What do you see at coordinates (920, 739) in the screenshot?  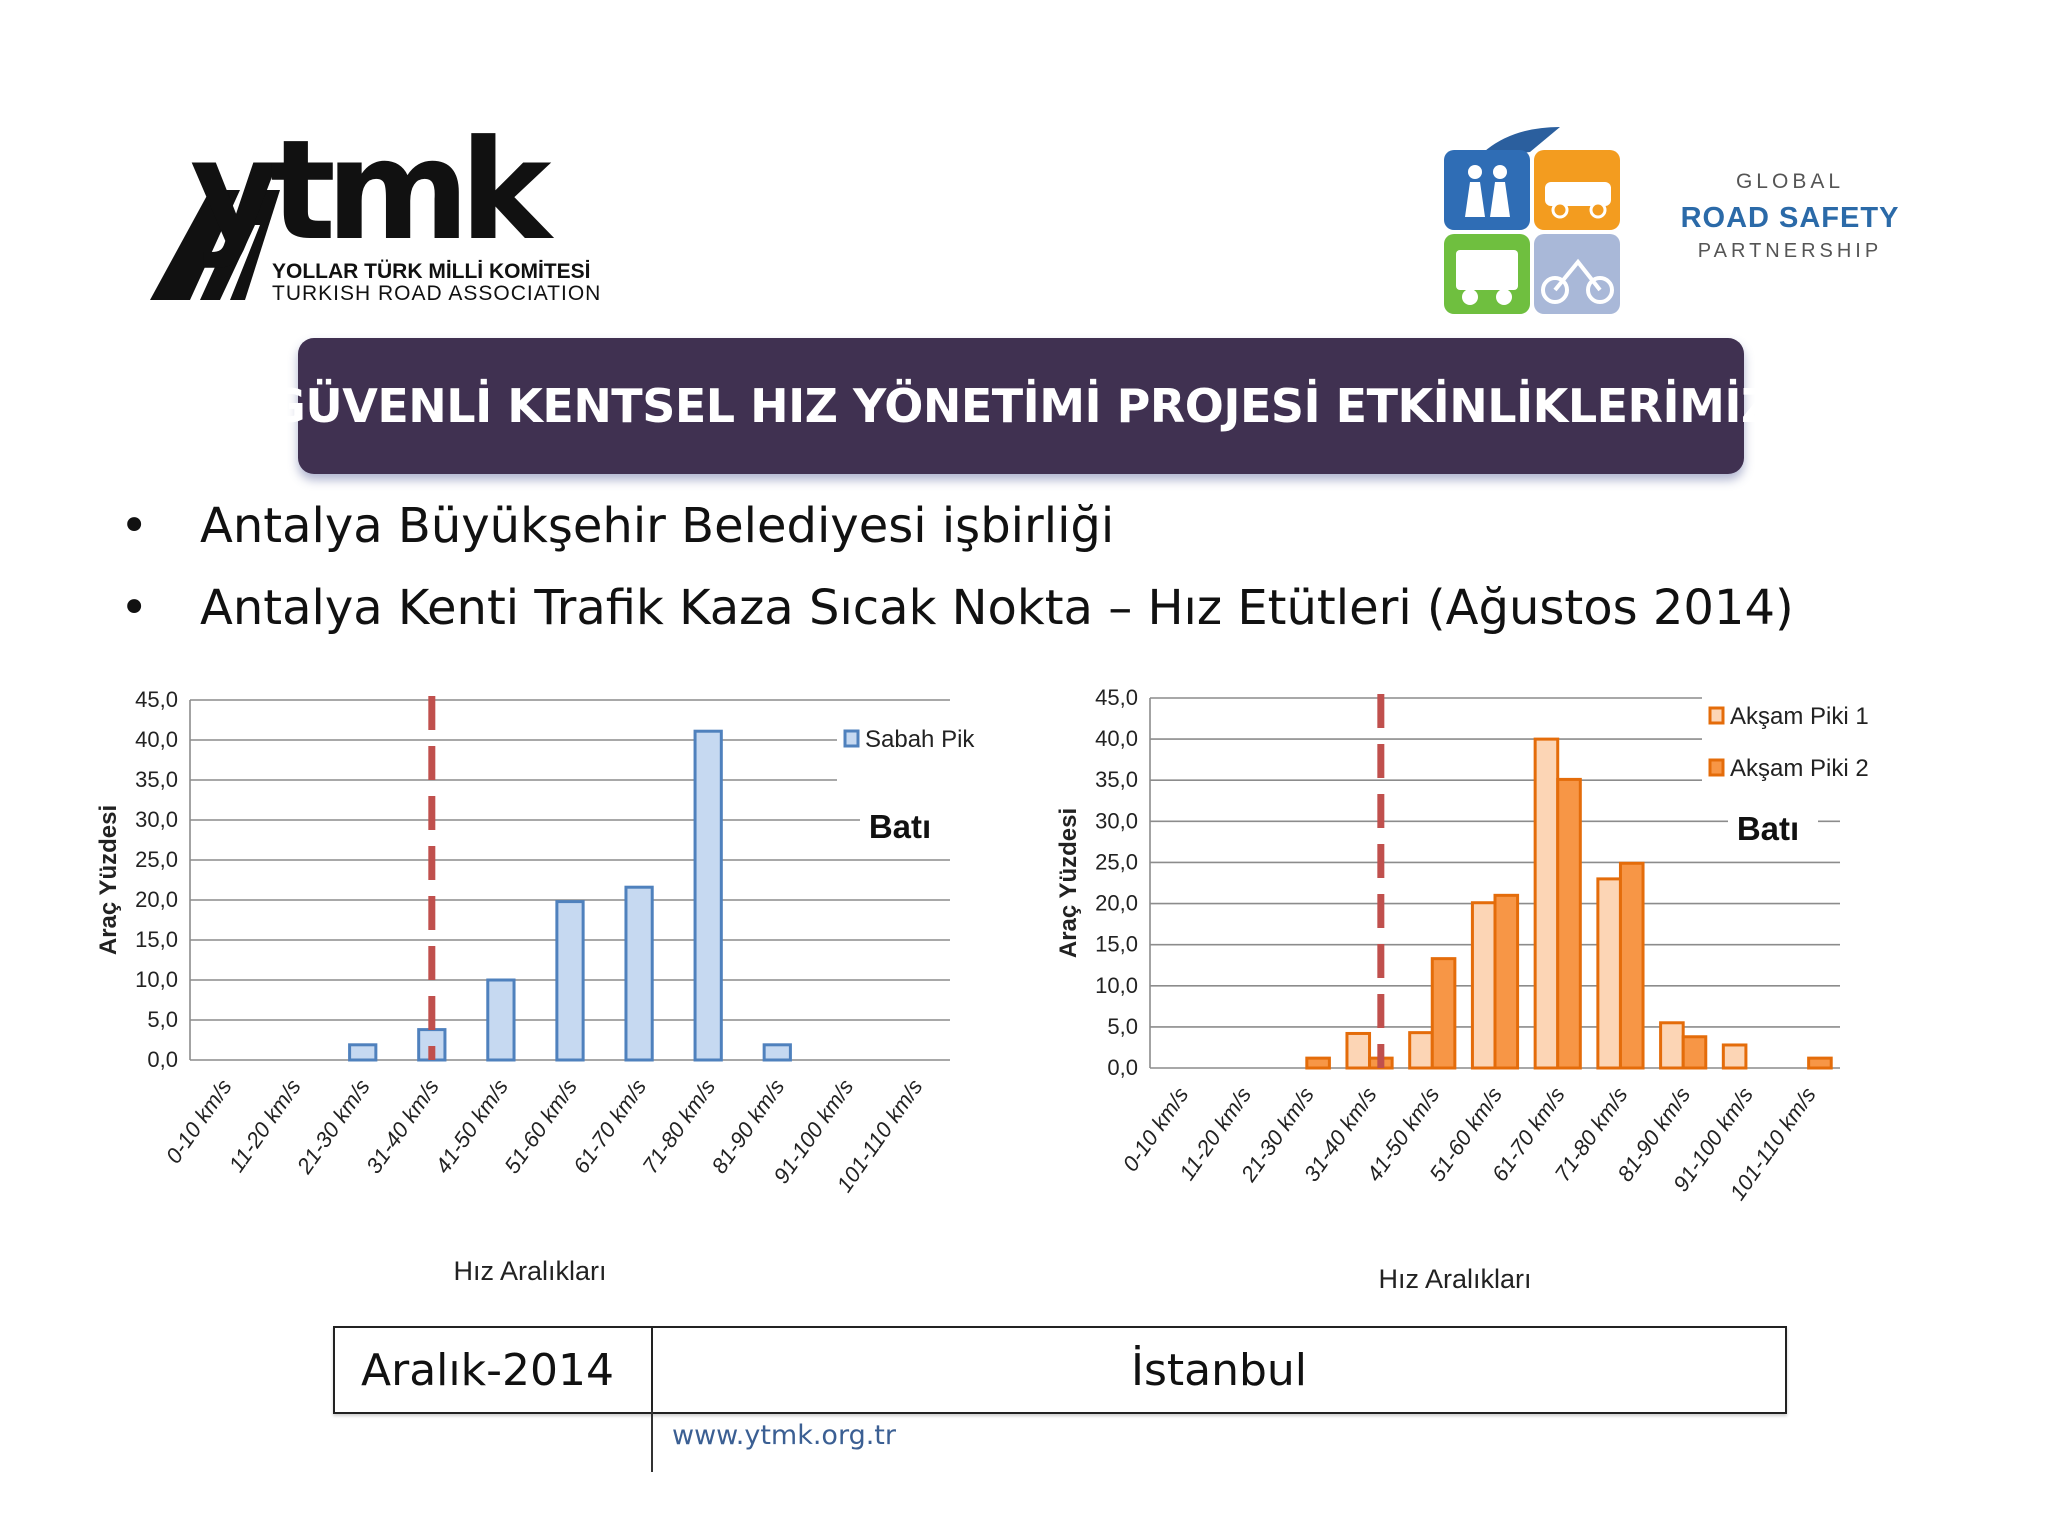 I see `legend-label: Sabah Pik` at bounding box center [920, 739].